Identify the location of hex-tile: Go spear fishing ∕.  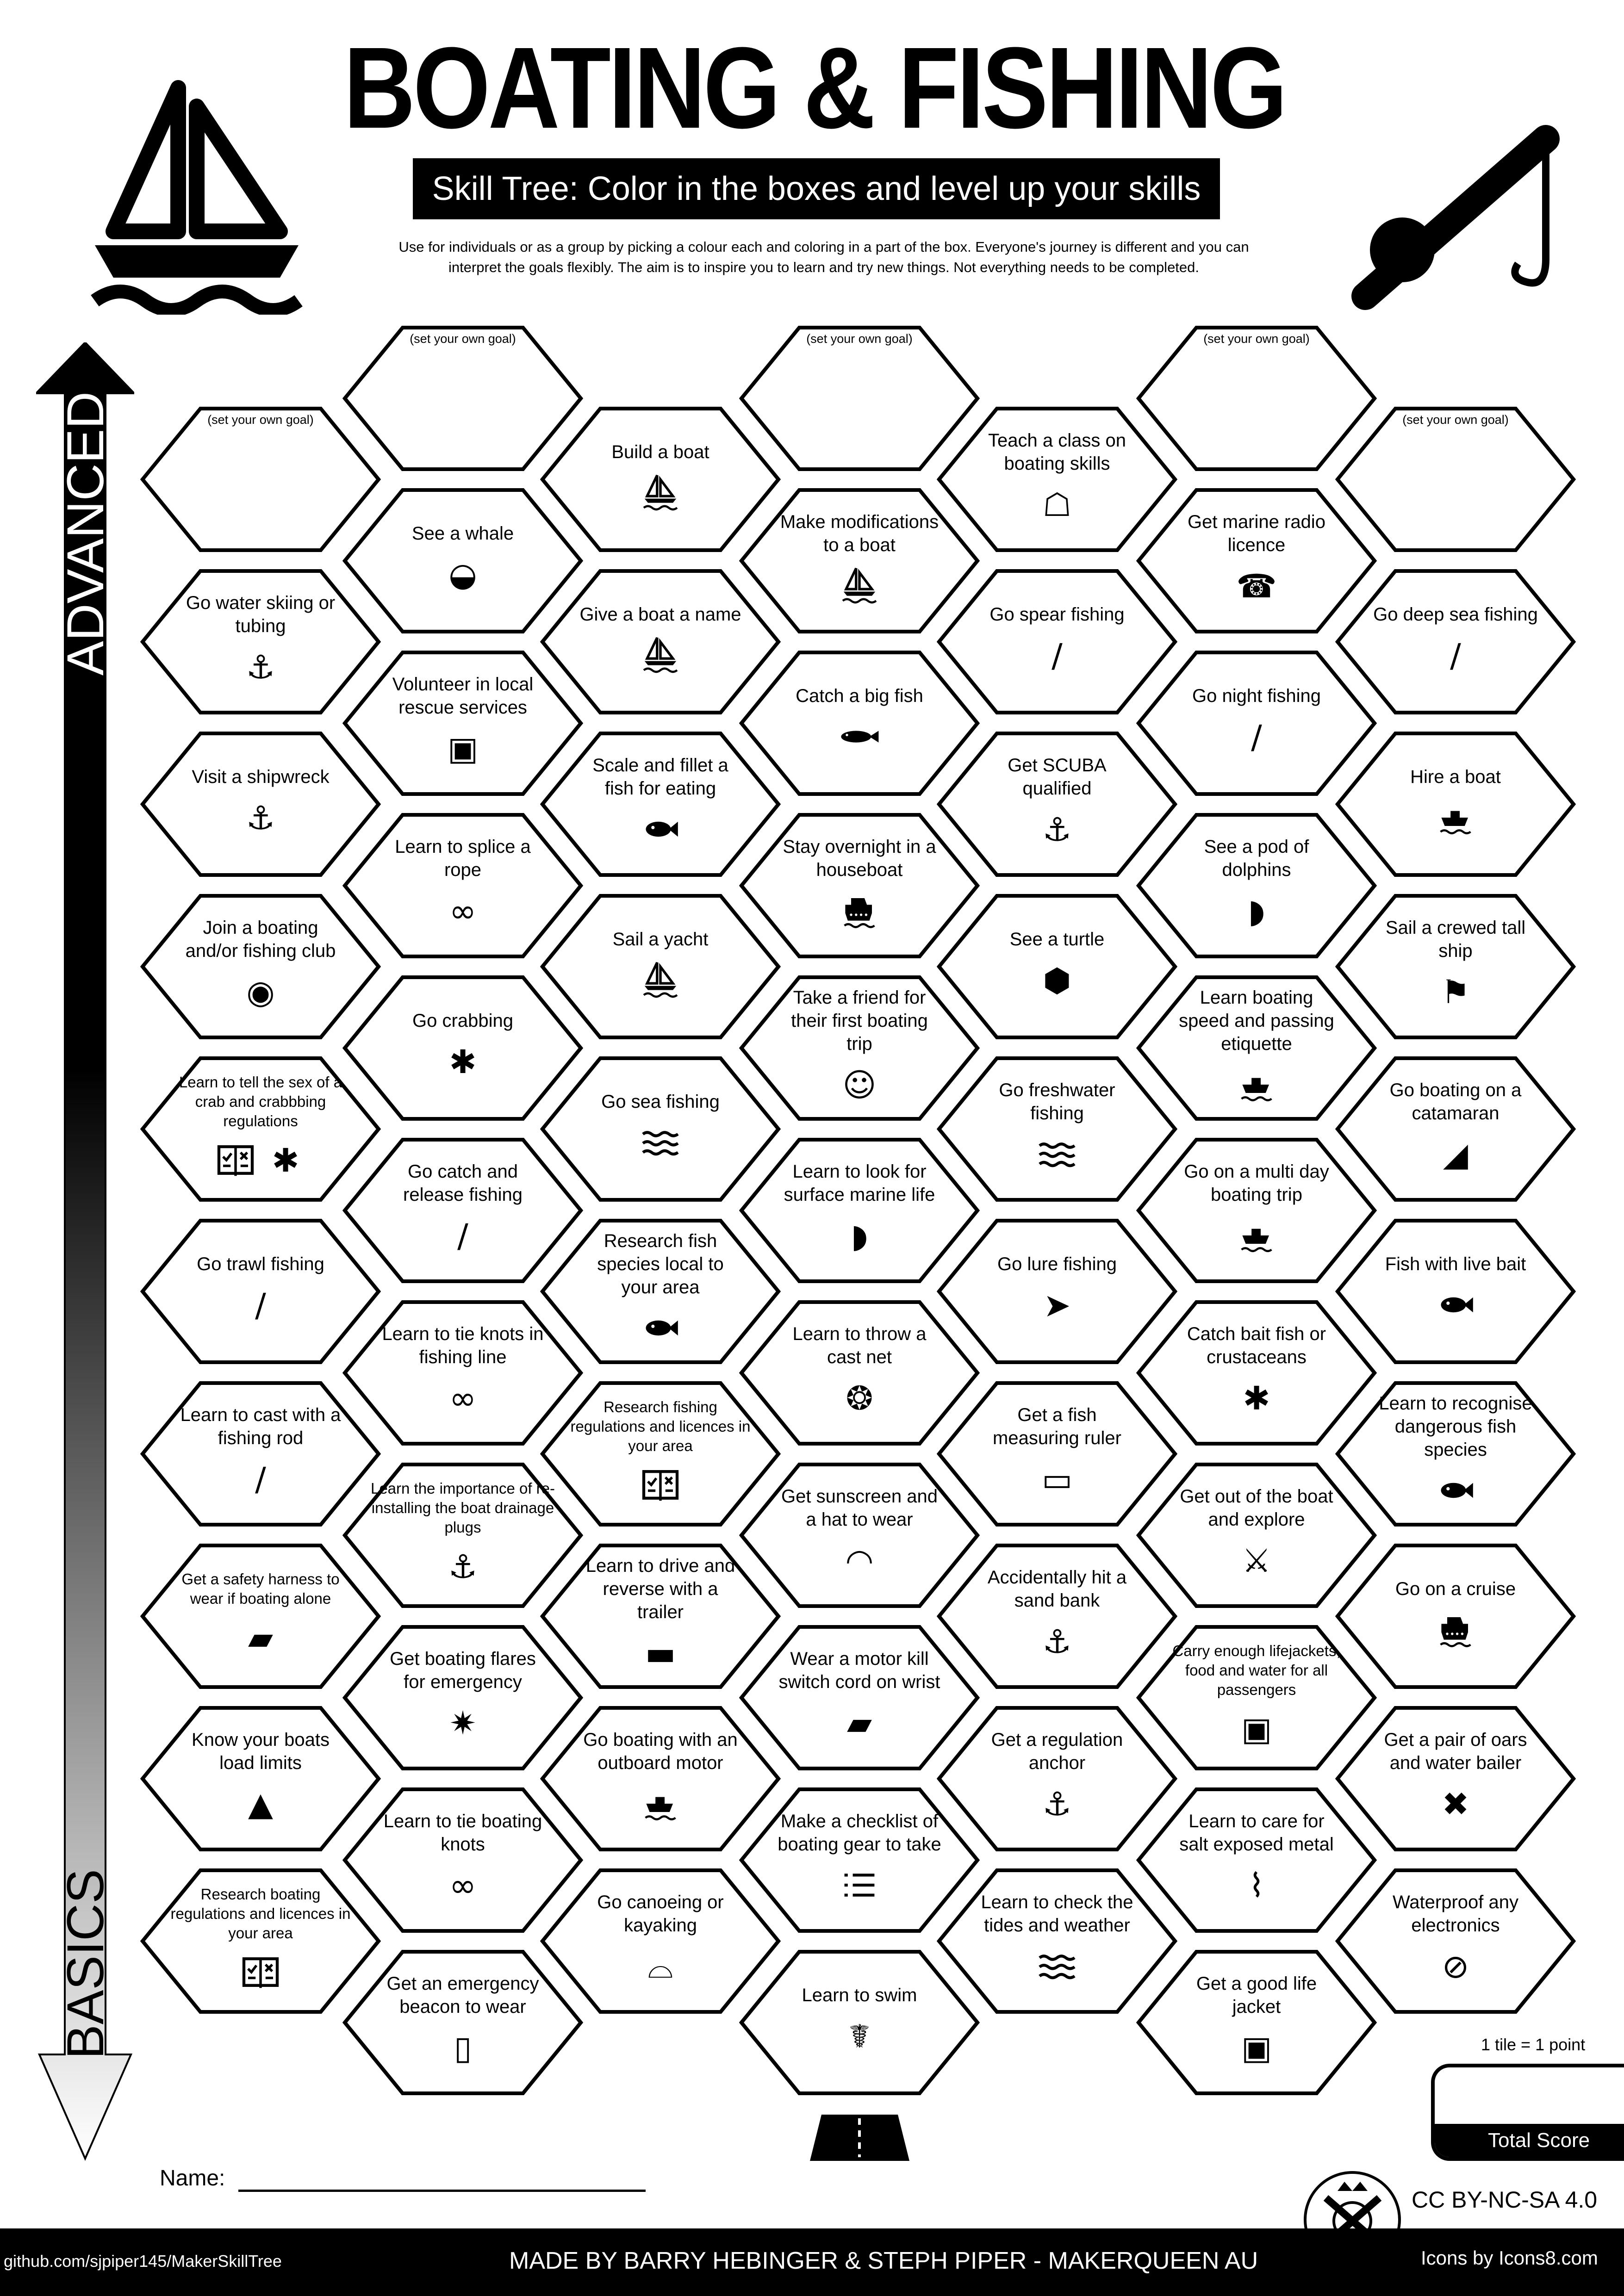
(1057, 642).